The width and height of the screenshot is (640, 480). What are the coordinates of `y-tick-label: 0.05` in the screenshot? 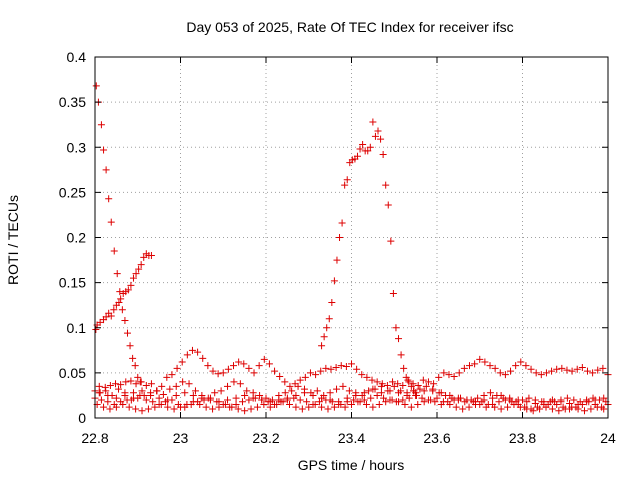 It's located at (72, 373).